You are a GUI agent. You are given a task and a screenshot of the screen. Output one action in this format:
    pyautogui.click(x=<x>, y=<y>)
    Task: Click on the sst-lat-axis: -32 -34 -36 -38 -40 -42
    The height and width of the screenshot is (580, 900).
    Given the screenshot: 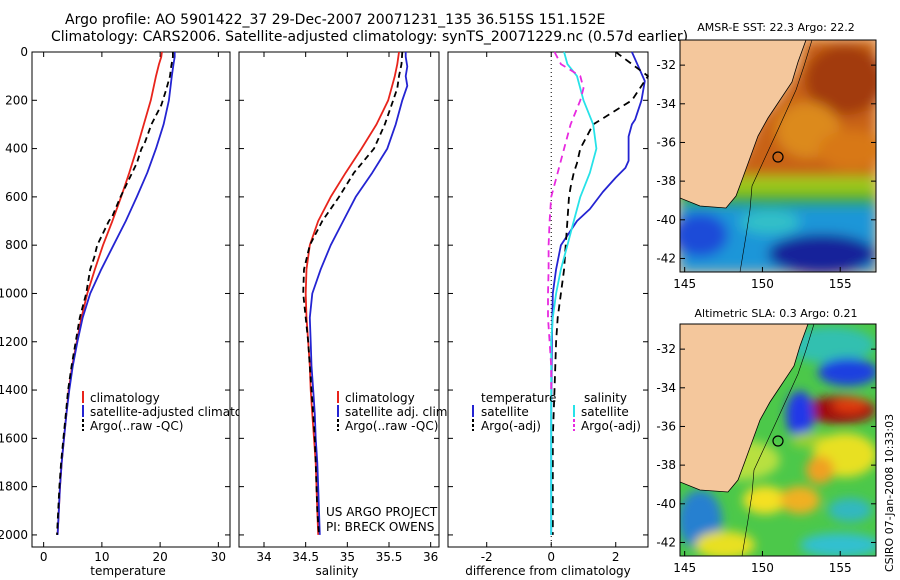 What is the action you would take?
    pyautogui.click(x=766, y=161)
    